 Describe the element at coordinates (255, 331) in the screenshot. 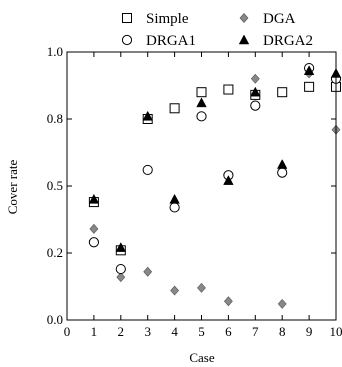

I see `x-tick-label: 7` at that location.